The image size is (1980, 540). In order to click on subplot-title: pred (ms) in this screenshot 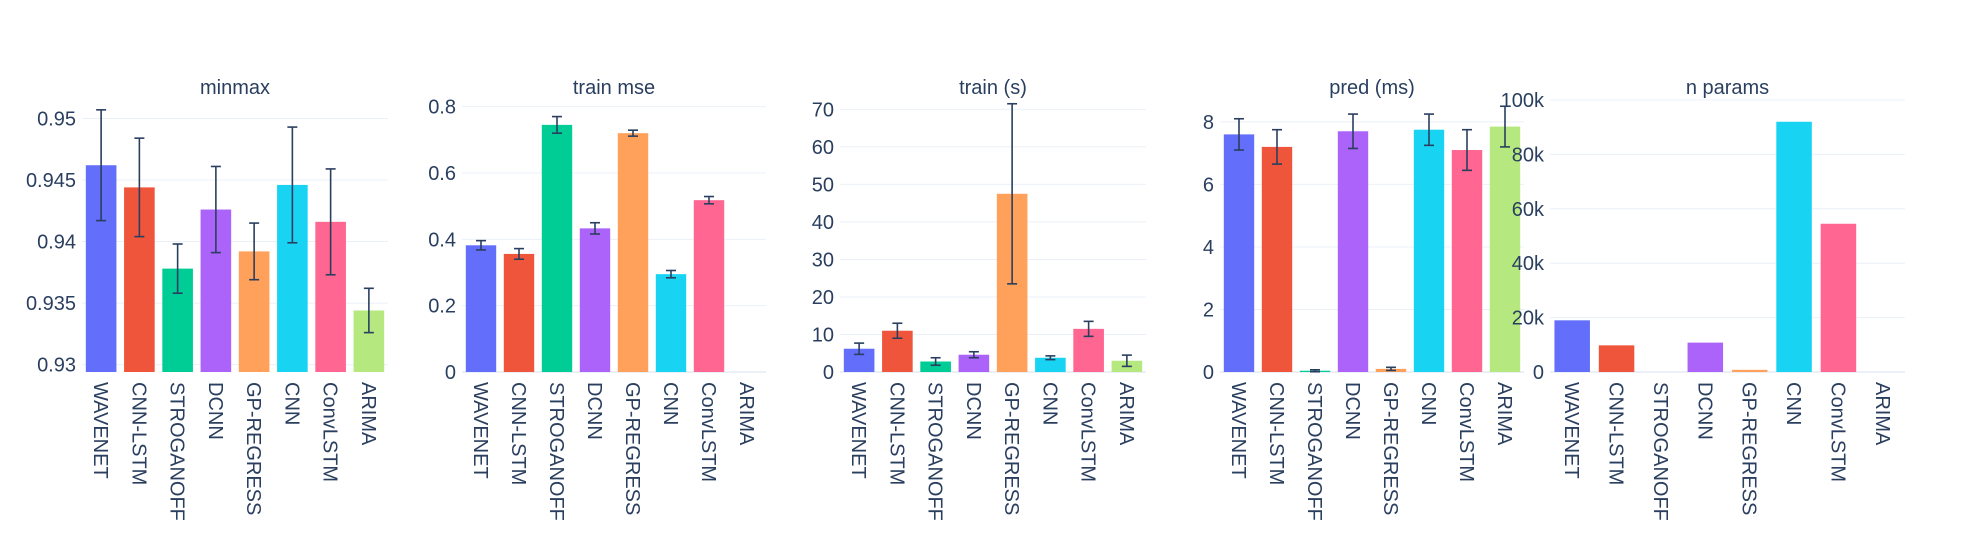, I will do `click(1372, 88)`.